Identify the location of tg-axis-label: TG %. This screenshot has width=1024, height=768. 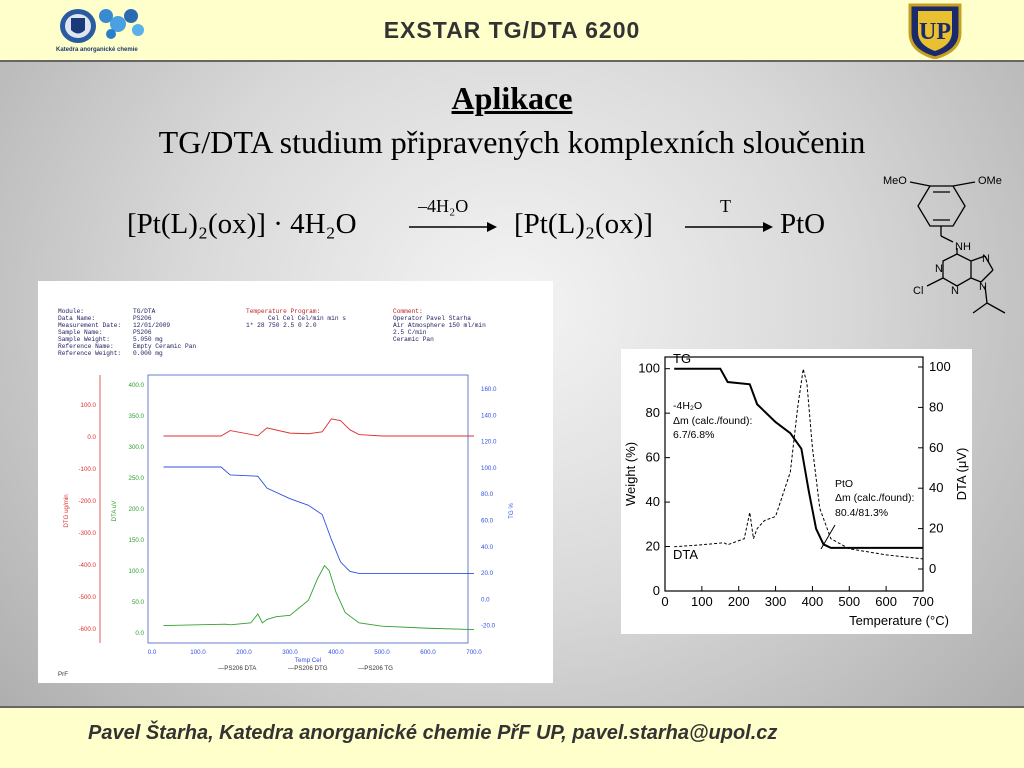
(511, 511).